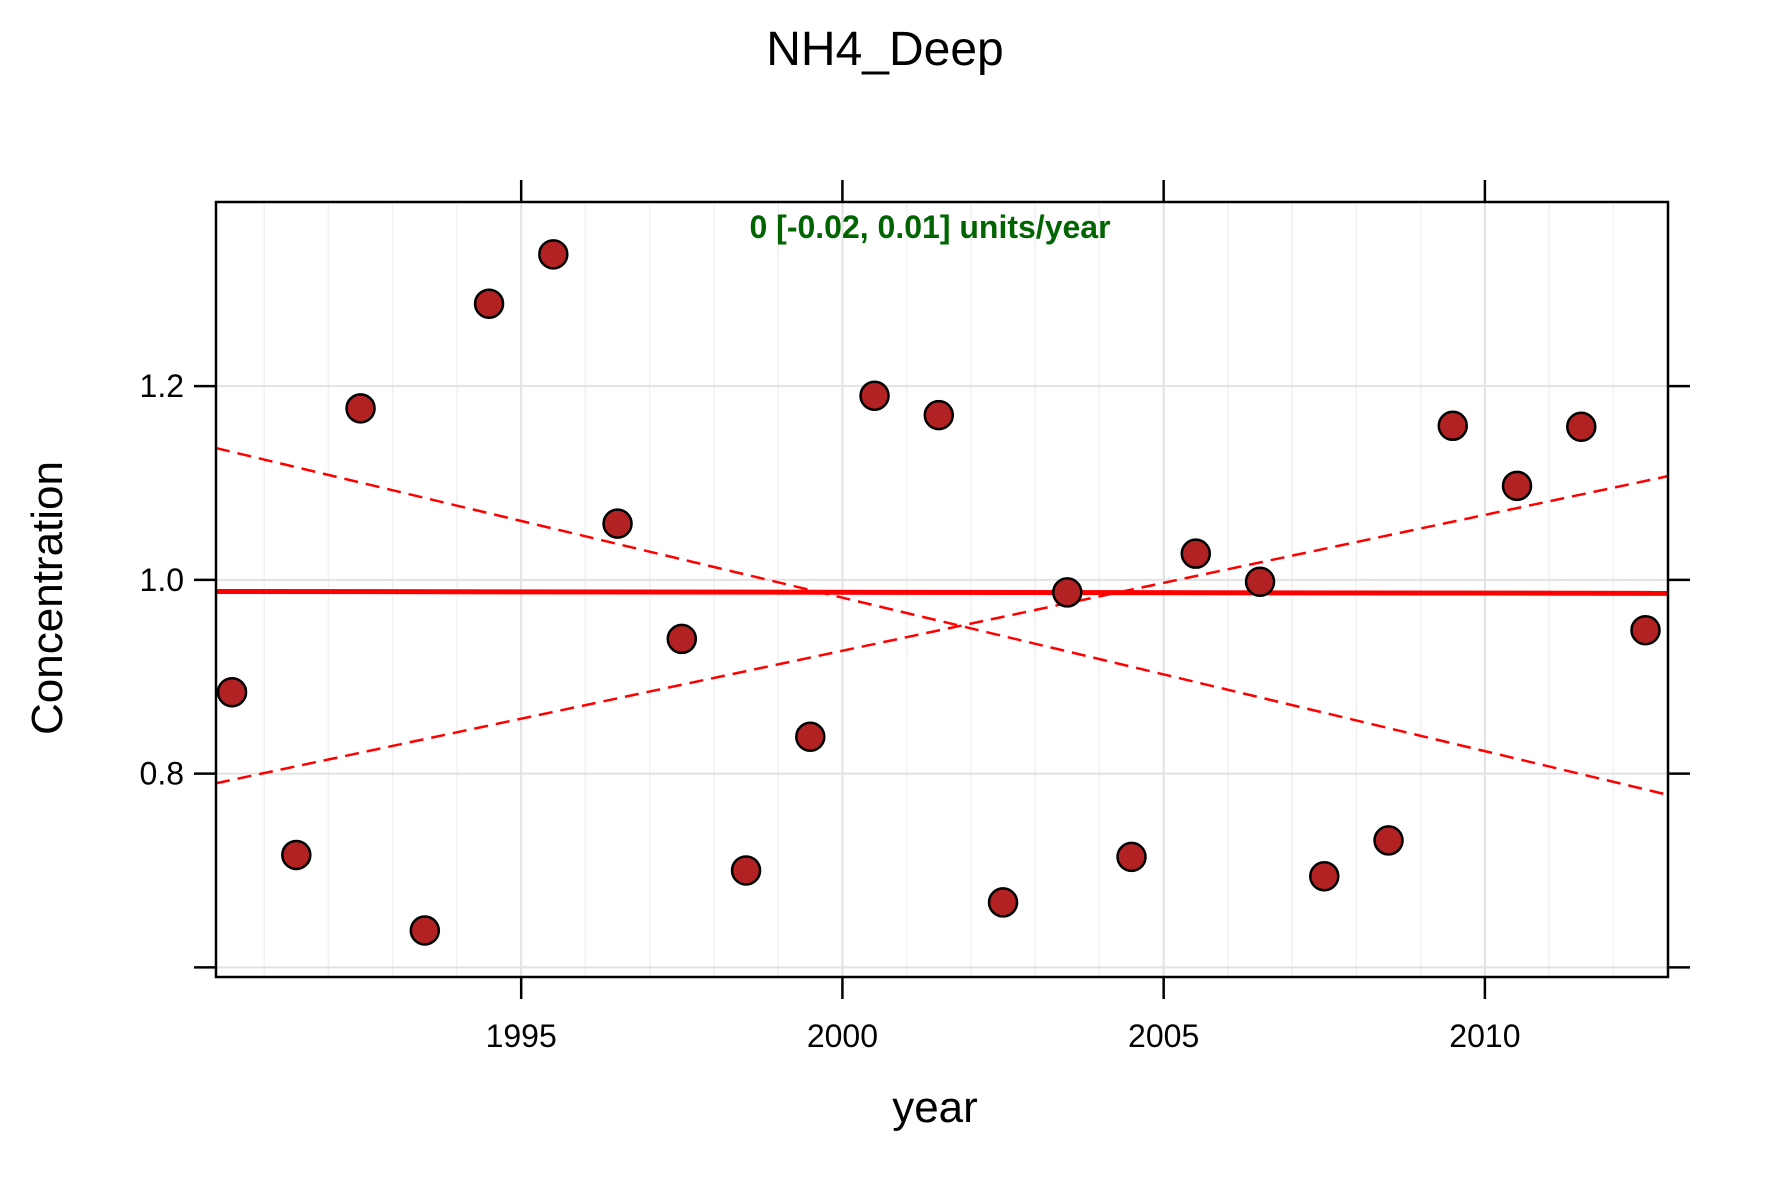  What do you see at coordinates (842, 1036) in the screenshot?
I see `x-tick-label: 2000` at bounding box center [842, 1036].